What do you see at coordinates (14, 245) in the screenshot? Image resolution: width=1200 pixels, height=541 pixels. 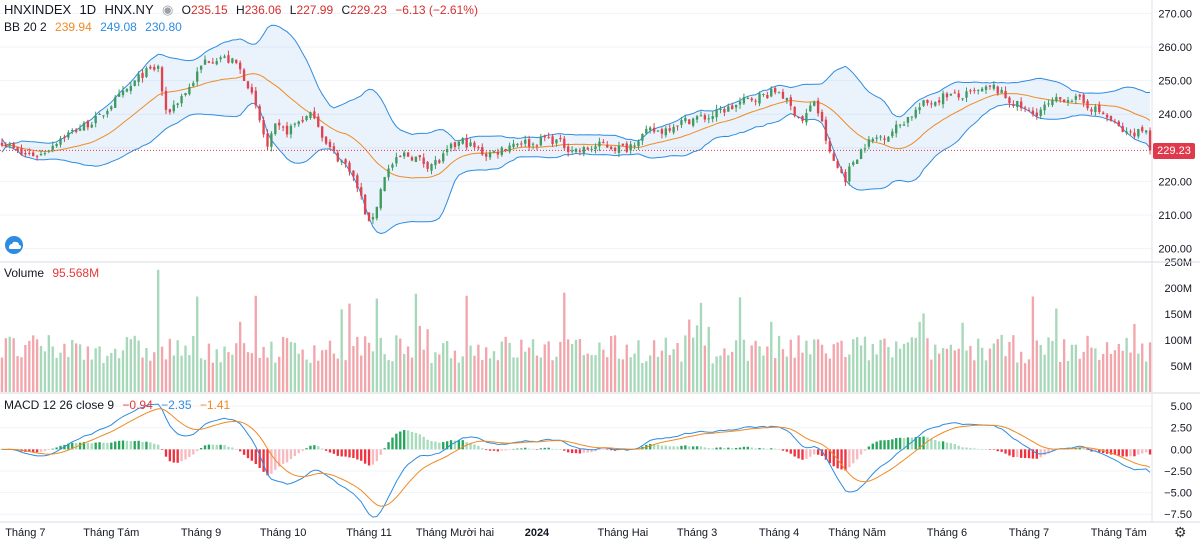 I see `cloud-logo-icon` at bounding box center [14, 245].